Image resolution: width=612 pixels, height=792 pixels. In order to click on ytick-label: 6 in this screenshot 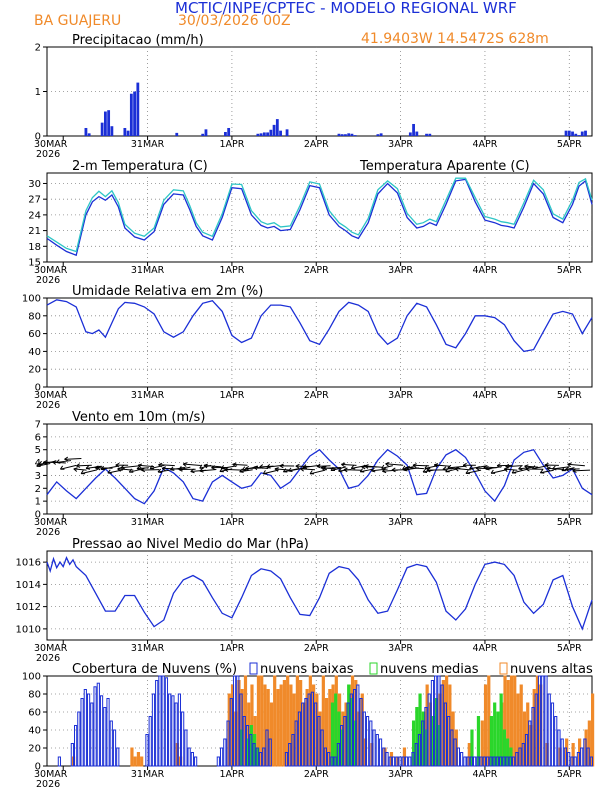, I will do `click(38, 437)`.